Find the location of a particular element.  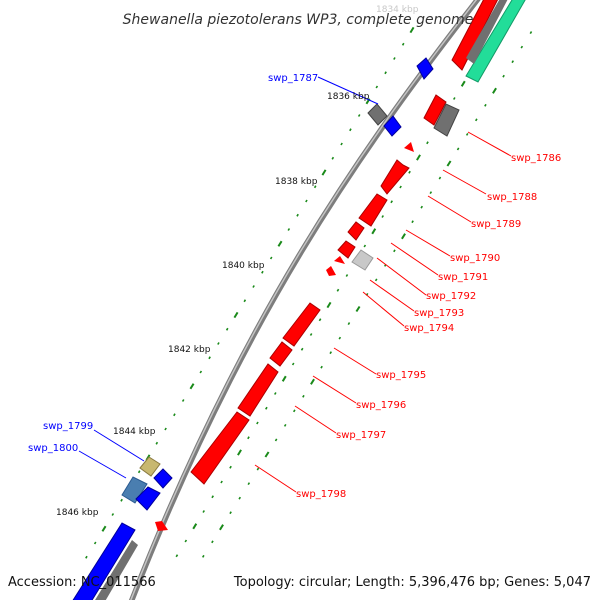

gene-forward-top is located at coordinates (475, 35).